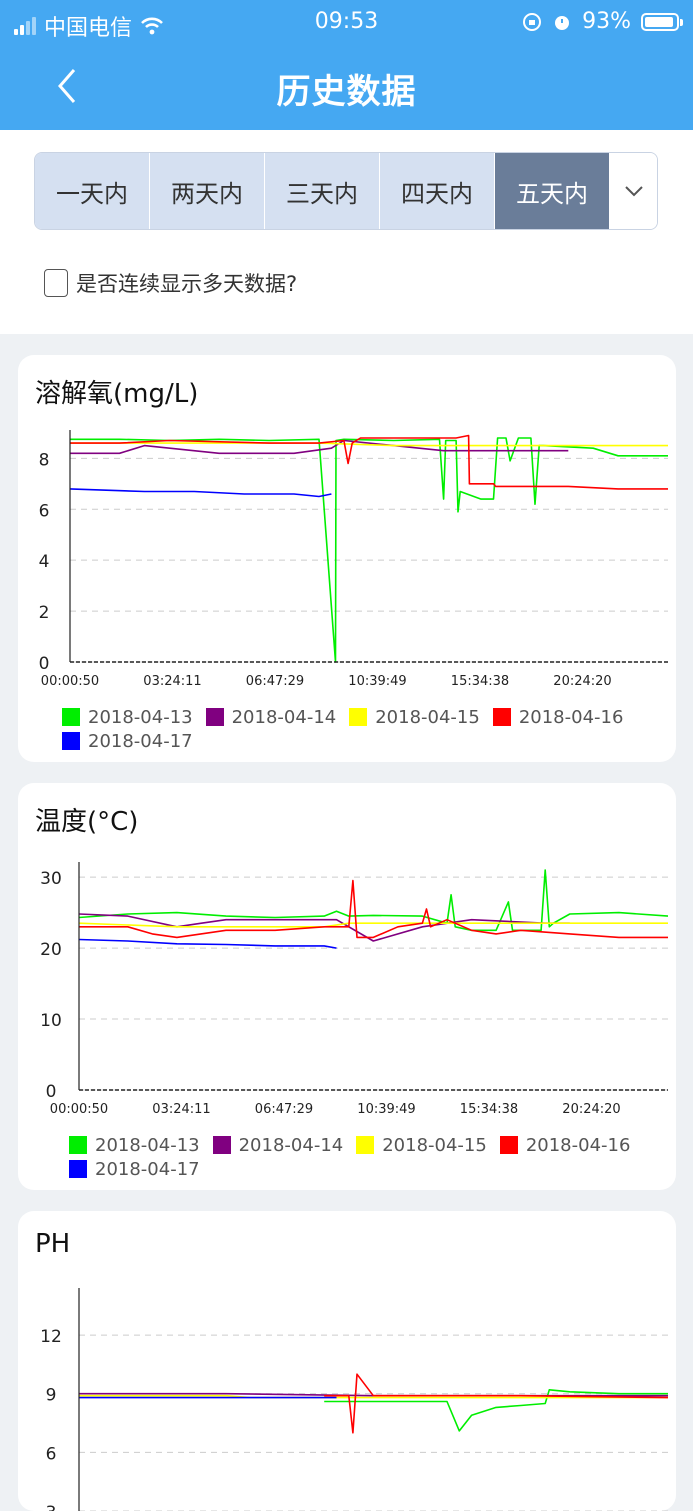 Image resolution: width=693 pixels, height=1511 pixels. I want to click on y-tick-label: 12, so click(51, 1337).